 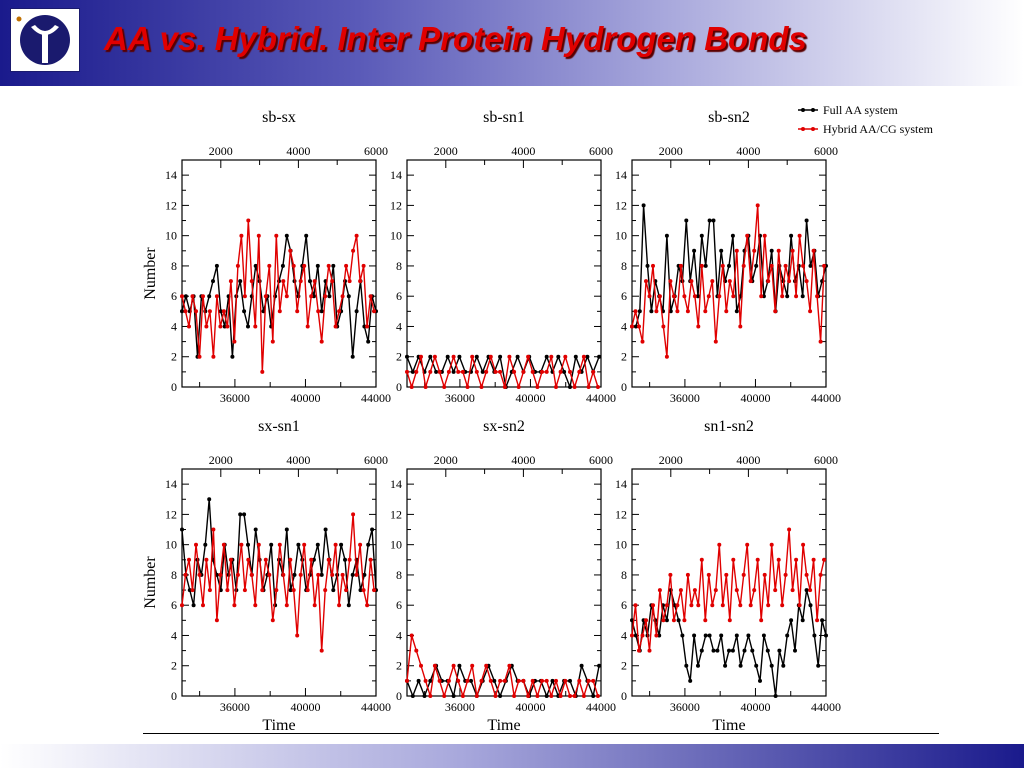 What do you see at coordinates (399, 575) in the screenshot?
I see `y-tick-label: 8` at bounding box center [399, 575].